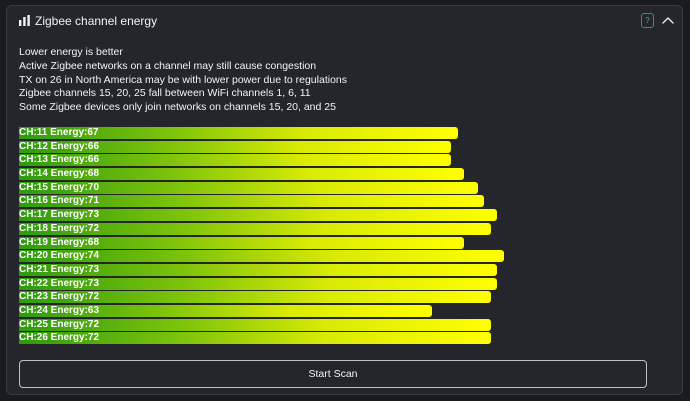 The height and width of the screenshot is (401, 690). What do you see at coordinates (59, 283) in the screenshot?
I see `energy-bar-label: CH:22 Energy:73` at bounding box center [59, 283].